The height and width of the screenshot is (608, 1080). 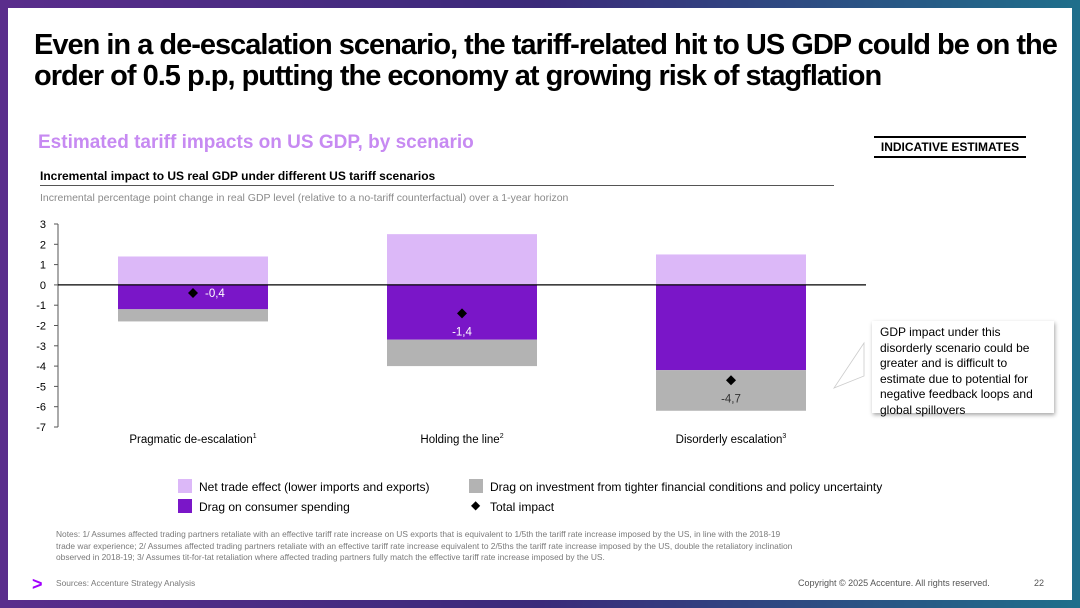 I want to click on y-tick-label: 2, so click(x=43, y=245).